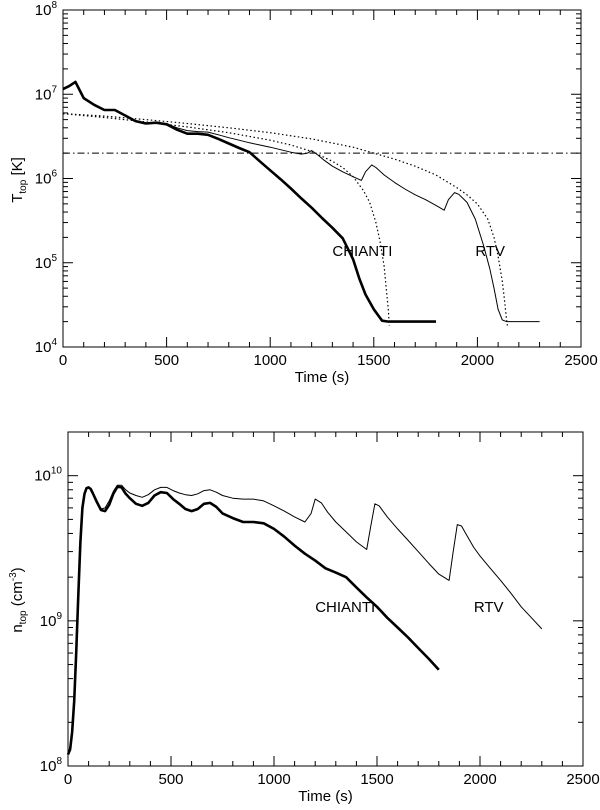 The height and width of the screenshot is (810, 600). What do you see at coordinates (46, 346) in the screenshot?
I see `y-tick-label: 10⁴` at bounding box center [46, 346].